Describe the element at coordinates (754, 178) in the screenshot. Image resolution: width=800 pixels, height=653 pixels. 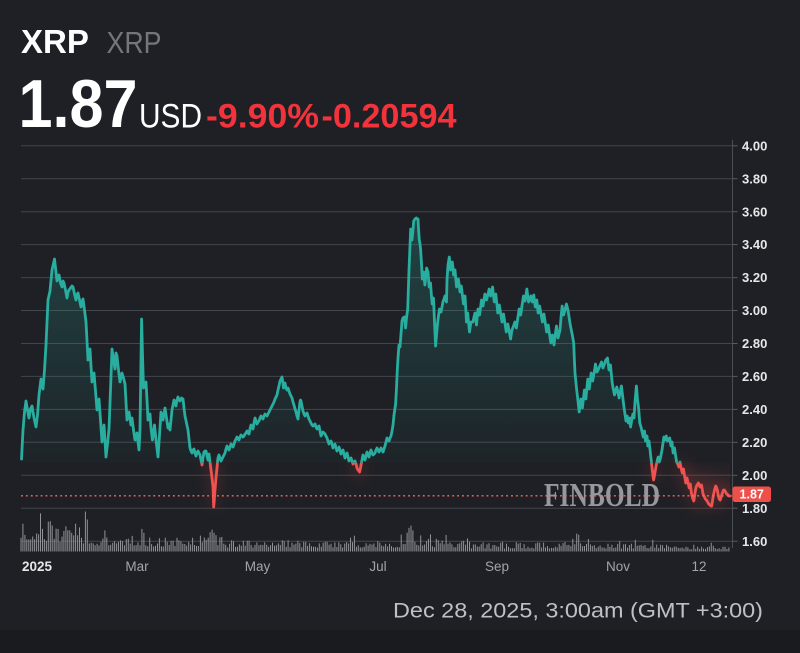
I see `svg-text: 3.80` at that location.